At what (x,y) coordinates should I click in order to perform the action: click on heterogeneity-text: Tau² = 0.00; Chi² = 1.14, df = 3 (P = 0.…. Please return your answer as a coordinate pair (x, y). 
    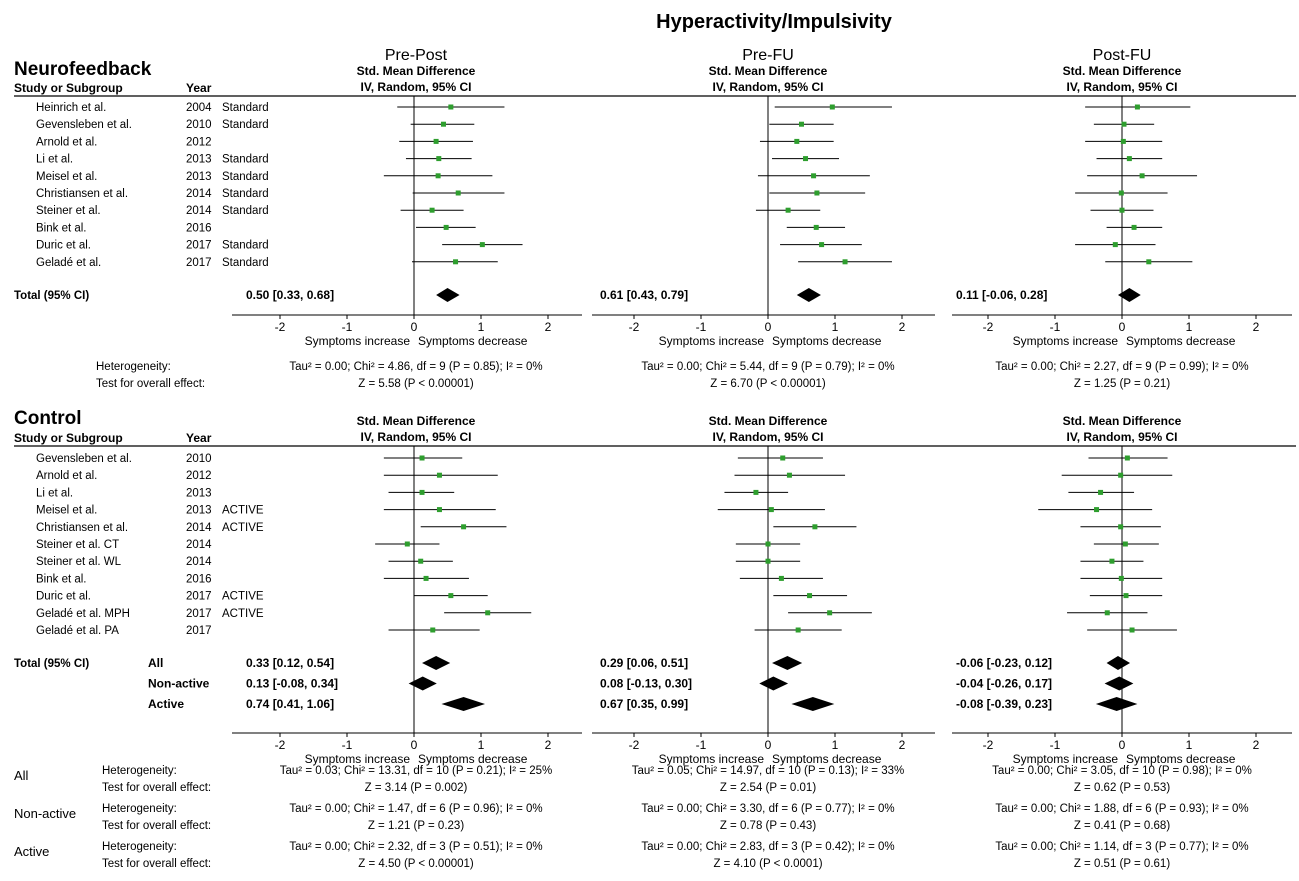
    Looking at the image, I should click on (1121, 847).